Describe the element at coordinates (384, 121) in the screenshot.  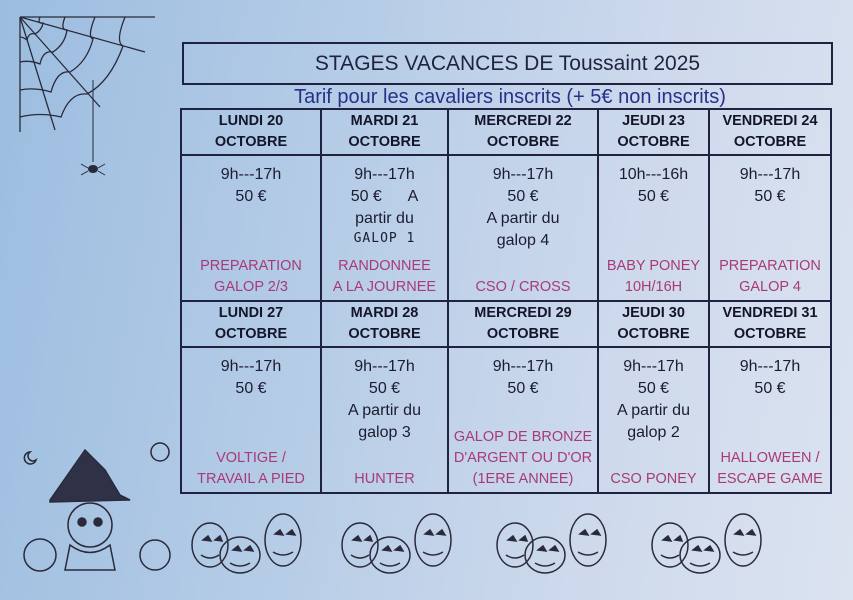
I see `day-name: MARDI 21` at that location.